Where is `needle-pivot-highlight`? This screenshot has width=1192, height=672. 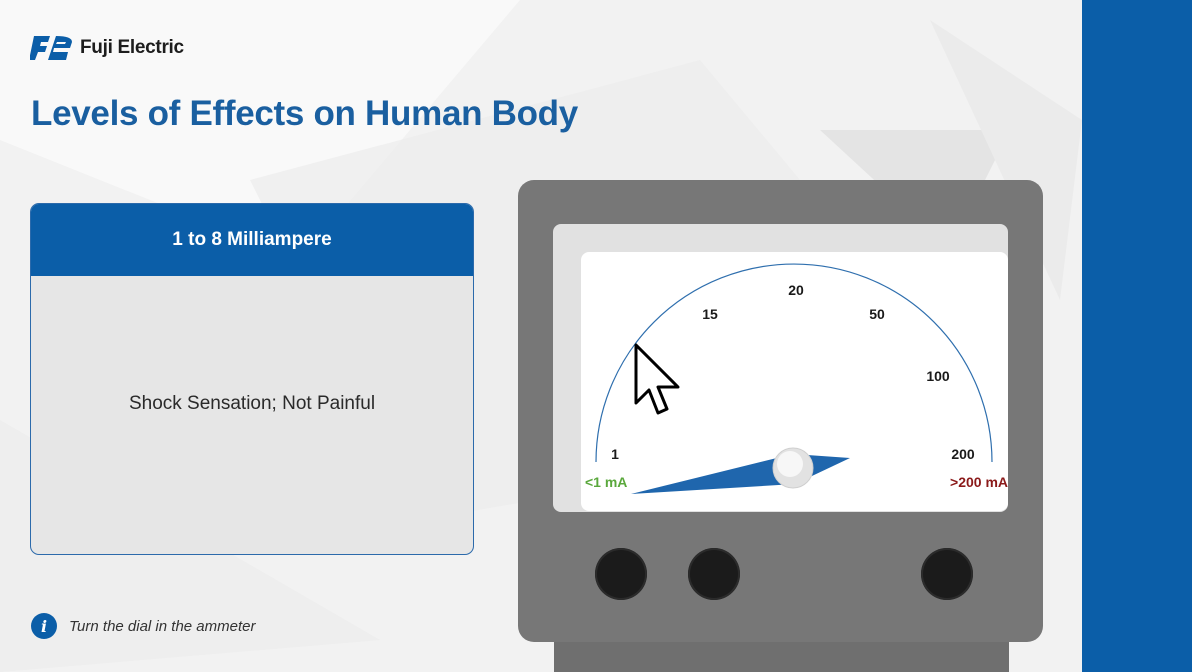
needle-pivot-highlight is located at coordinates (790, 464).